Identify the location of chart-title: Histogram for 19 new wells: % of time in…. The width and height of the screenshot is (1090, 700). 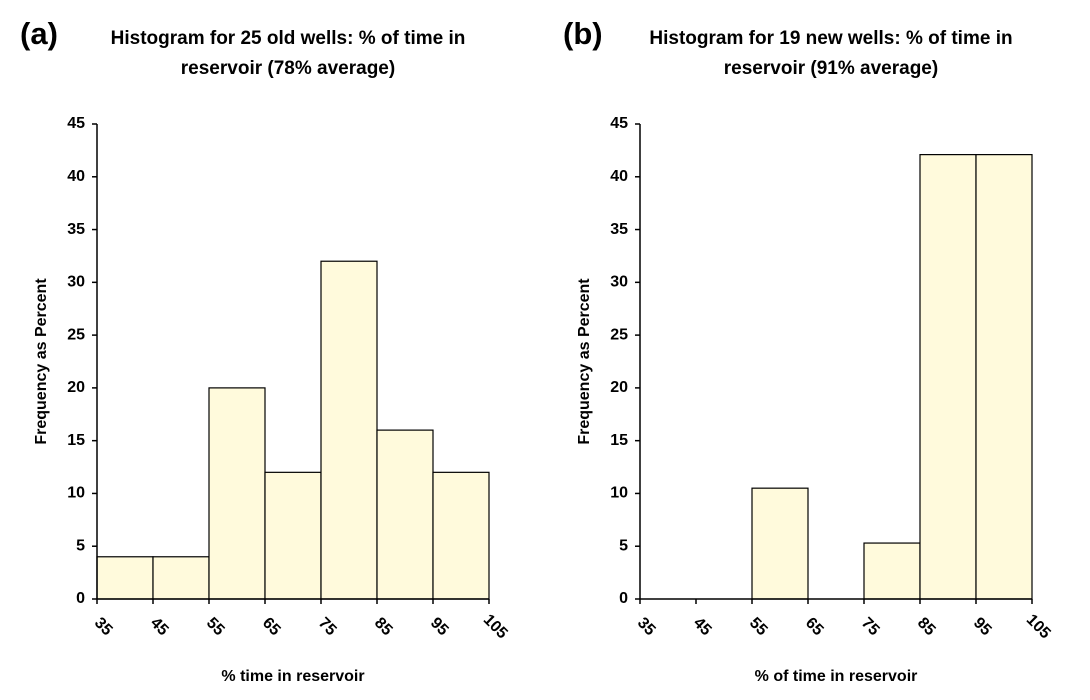
(831, 53).